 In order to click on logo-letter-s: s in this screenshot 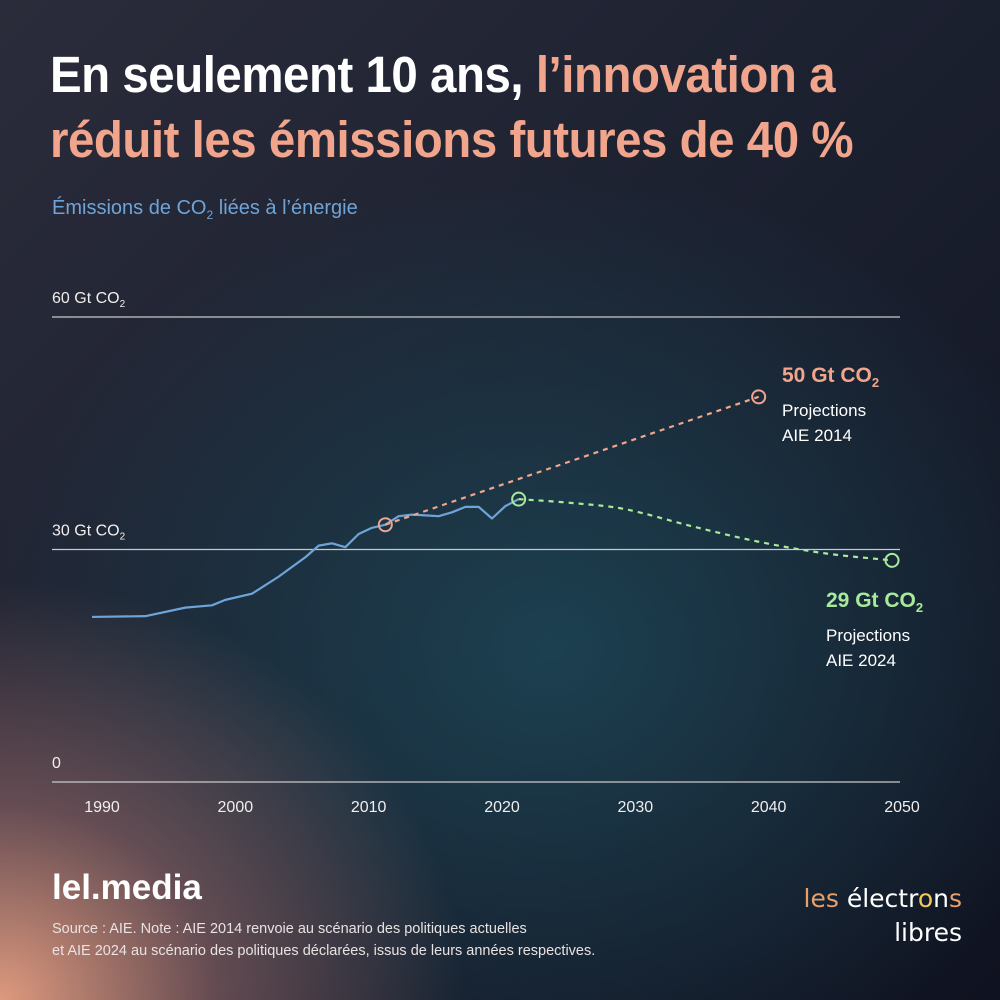, I will do `click(955, 898)`.